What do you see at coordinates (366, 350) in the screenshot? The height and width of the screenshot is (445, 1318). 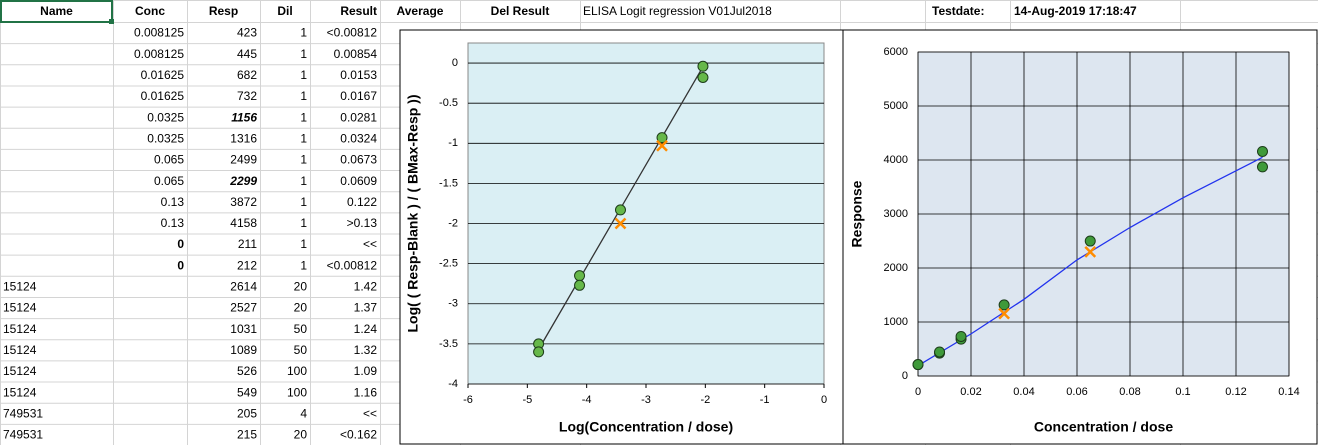 I see `cell: 1.32` at bounding box center [366, 350].